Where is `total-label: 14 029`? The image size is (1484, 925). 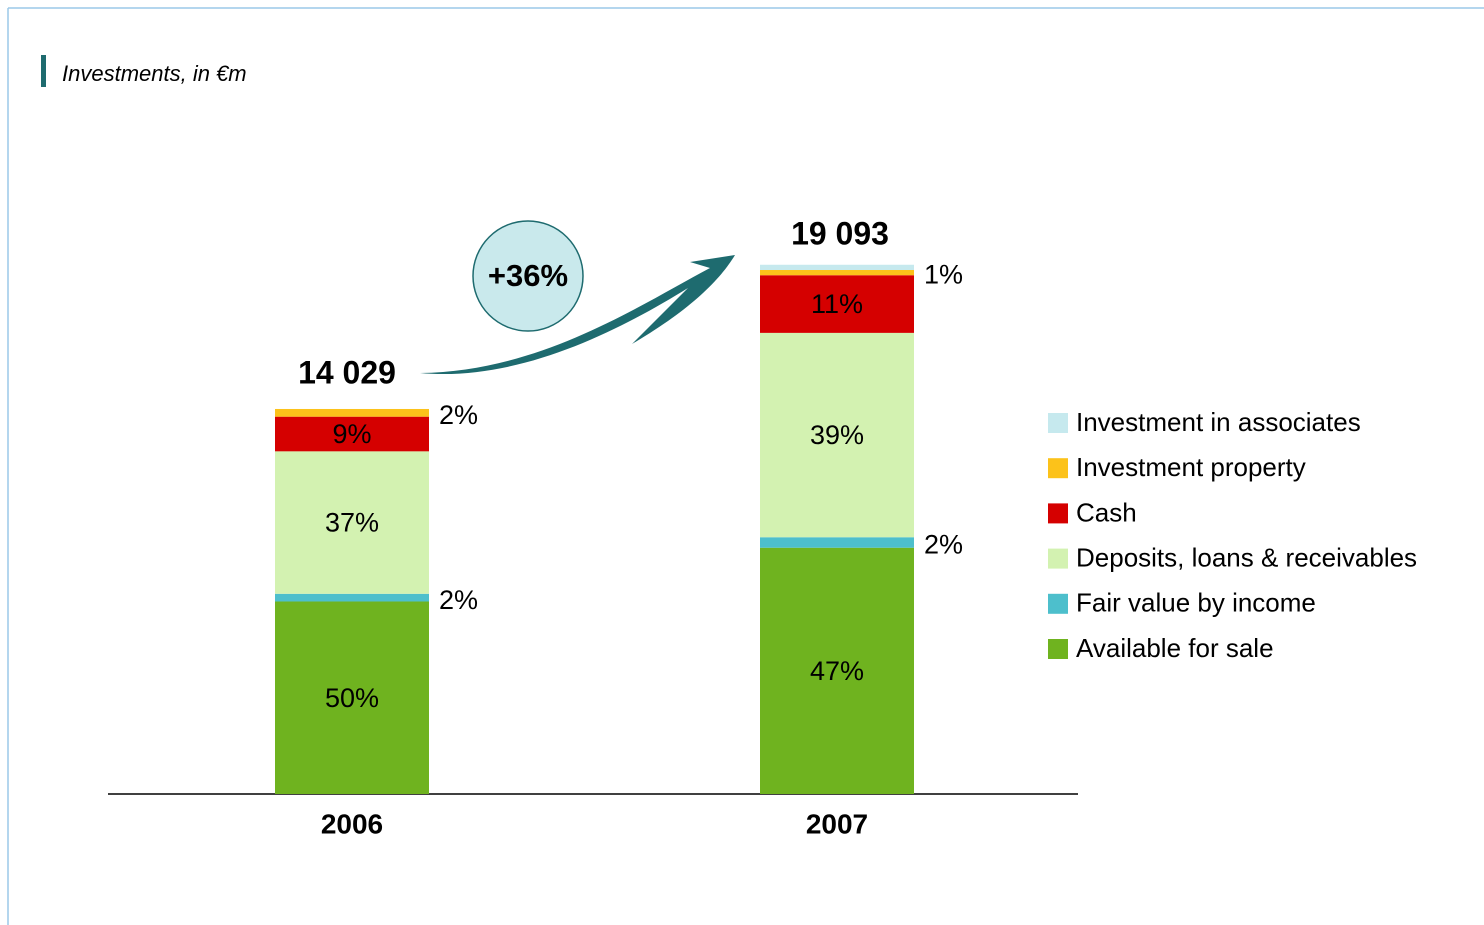 total-label: 14 029 is located at coordinates (347, 372).